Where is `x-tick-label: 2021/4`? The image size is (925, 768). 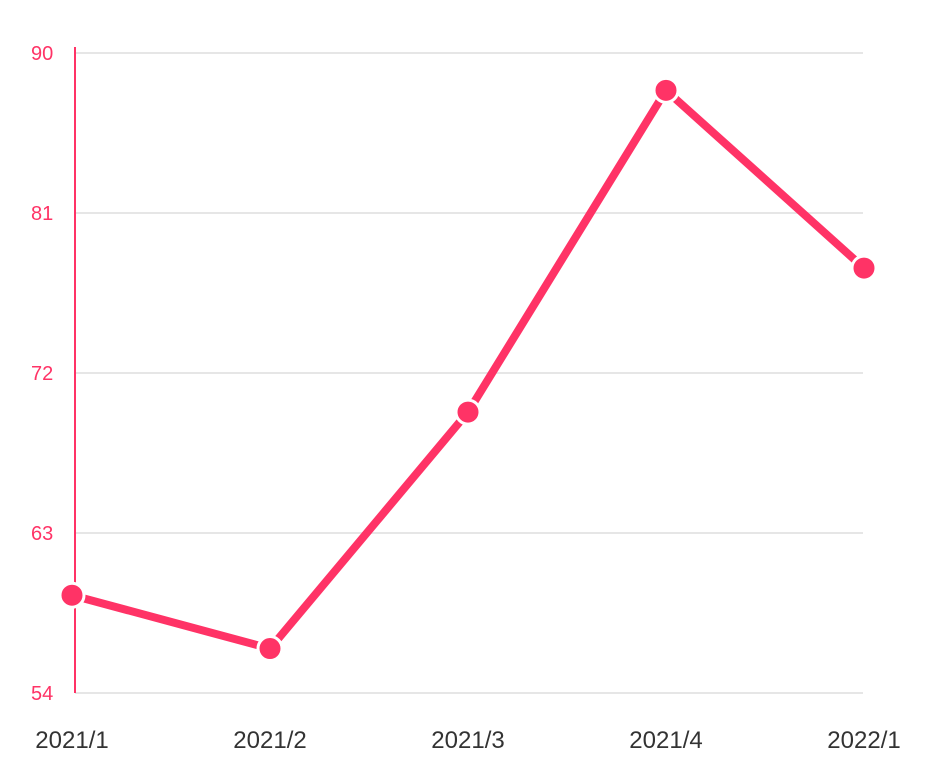 x-tick-label: 2021/4 is located at coordinates (665, 740).